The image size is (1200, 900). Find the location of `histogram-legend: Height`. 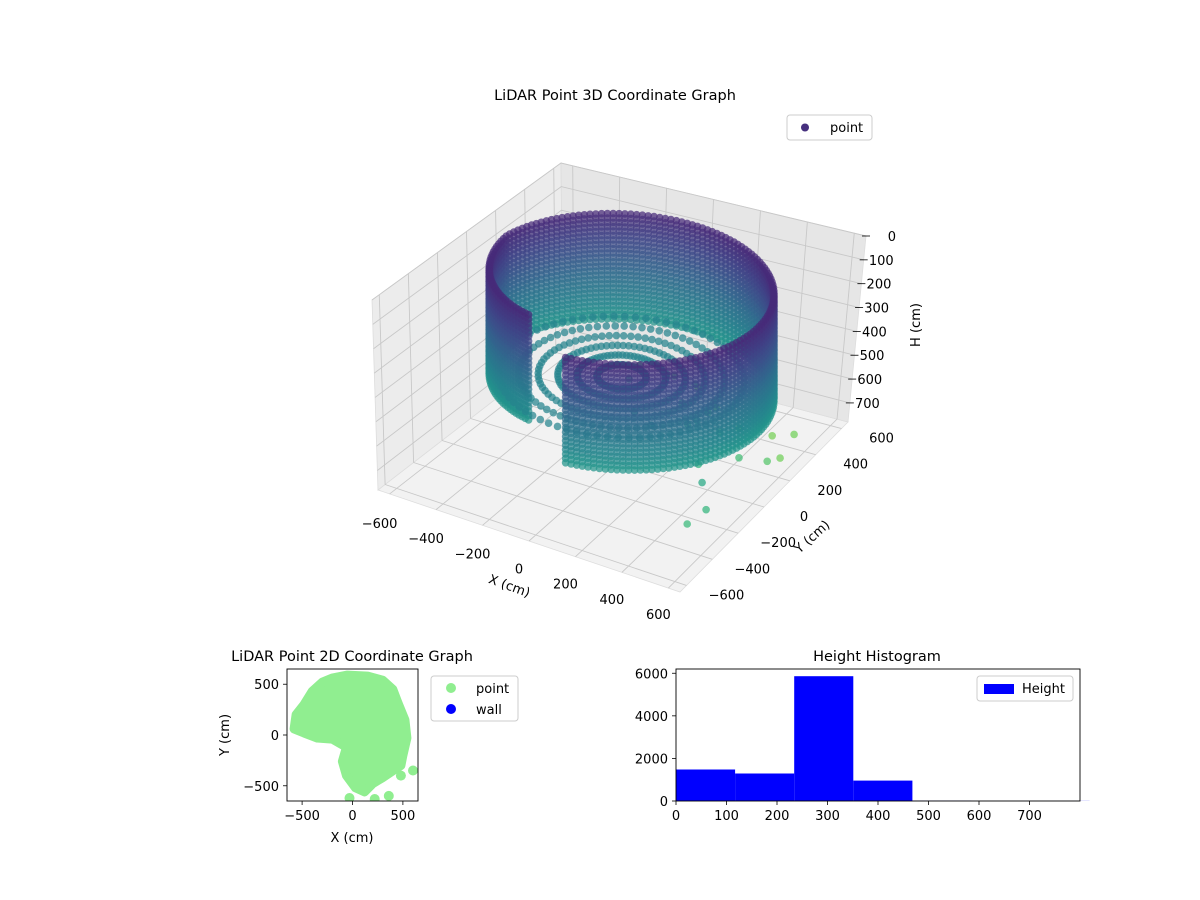

histogram-legend: Height is located at coordinates (1025, 688).